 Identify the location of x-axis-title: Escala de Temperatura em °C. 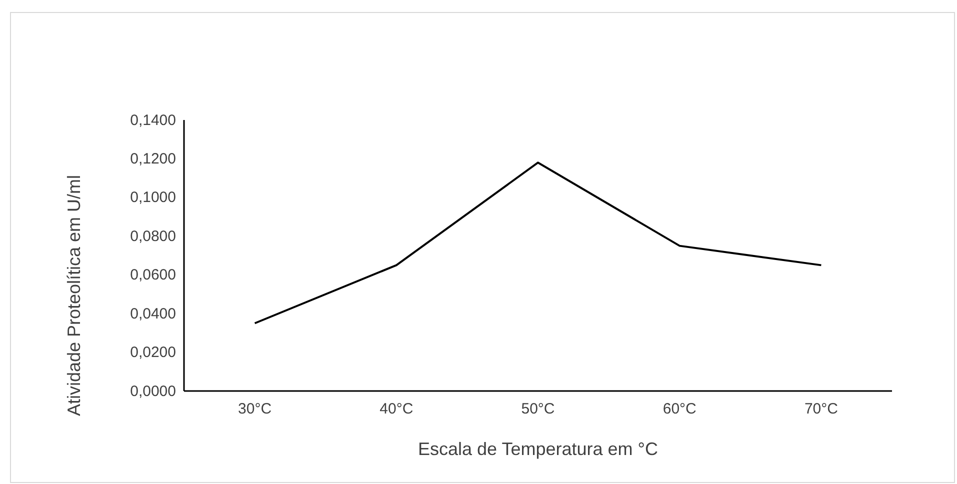
(538, 449).